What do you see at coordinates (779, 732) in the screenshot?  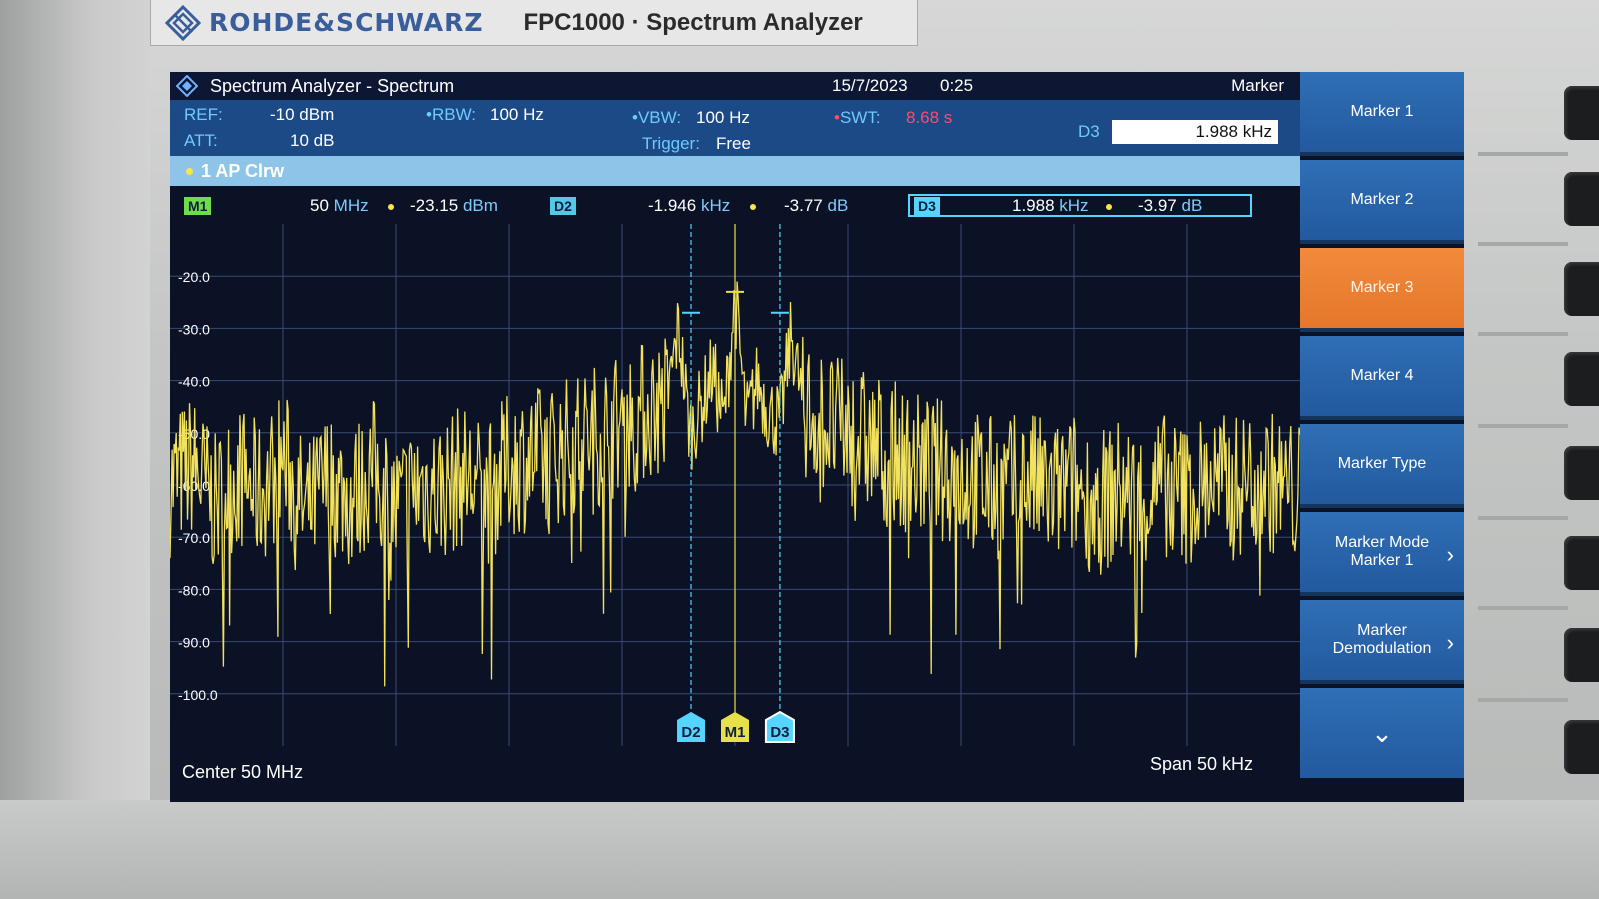 I see `marker-flag-label-d3: D3` at bounding box center [779, 732].